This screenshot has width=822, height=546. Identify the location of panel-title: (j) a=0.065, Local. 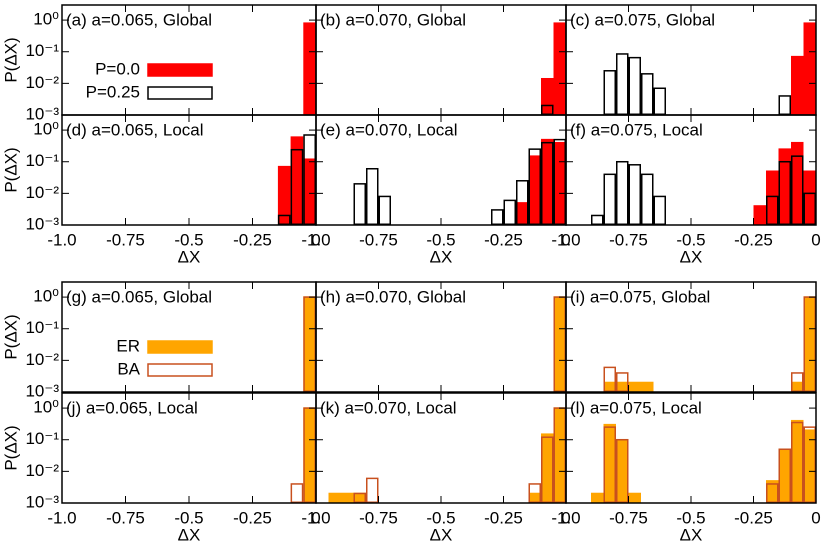
(132, 407).